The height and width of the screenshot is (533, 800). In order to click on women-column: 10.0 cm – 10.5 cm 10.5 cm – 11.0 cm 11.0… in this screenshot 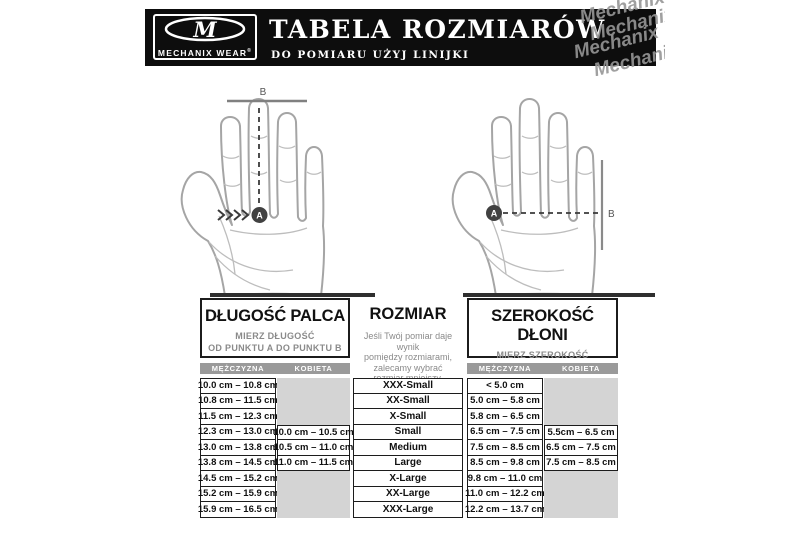, I will do `click(313, 448)`.